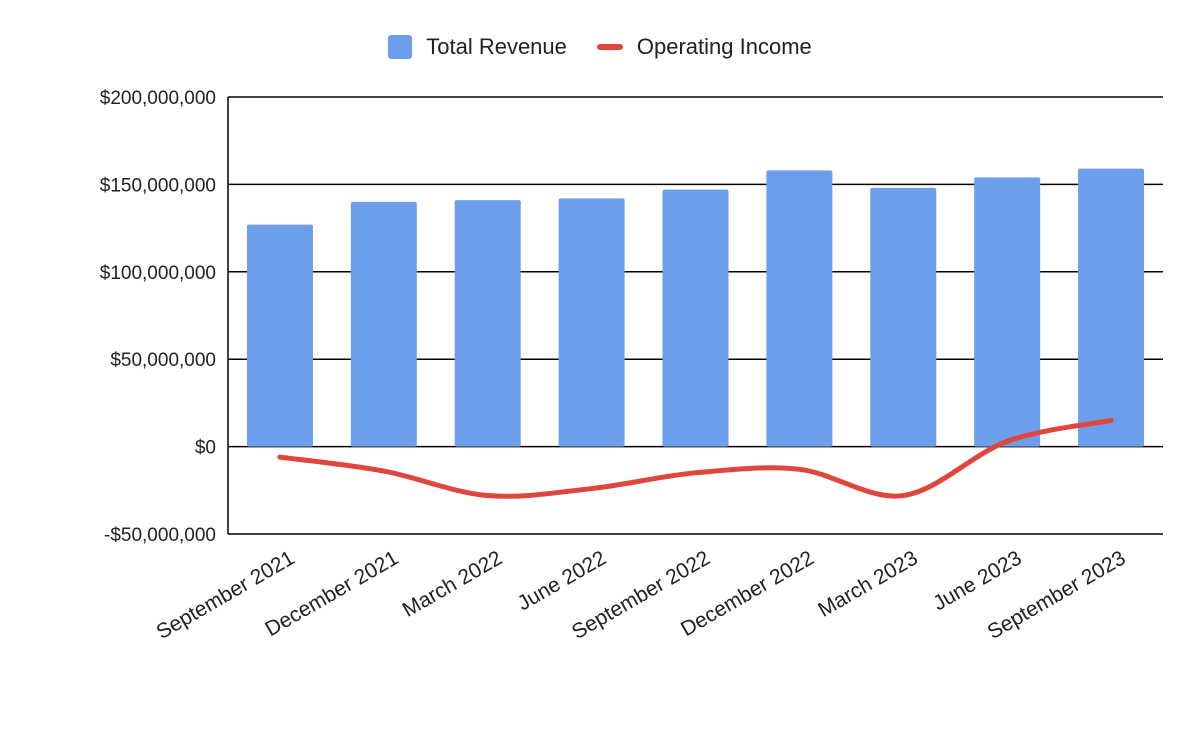 This screenshot has width=1200, height=742. Describe the element at coordinates (158, 185) in the screenshot. I see `y-tick-label: $150,000,000` at that location.